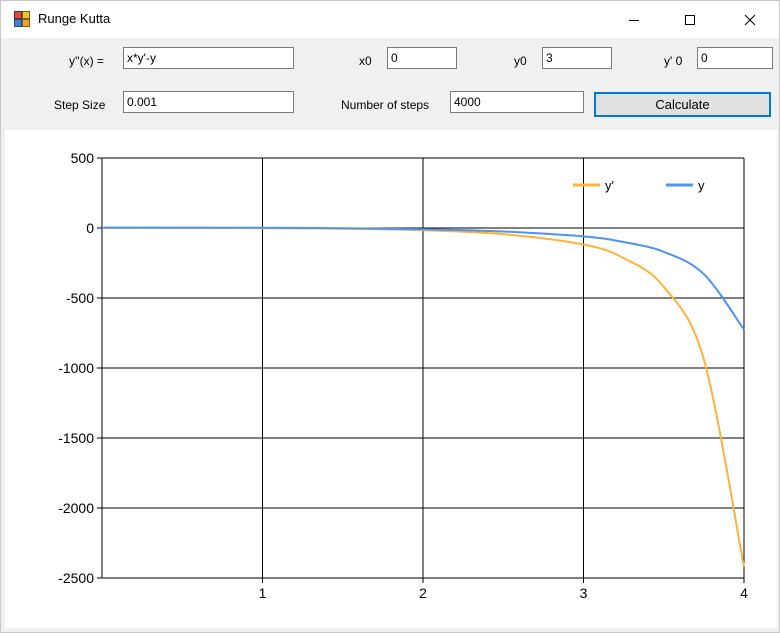  Describe the element at coordinates (577, 58) in the screenshot. I see `y0-input` at that location.